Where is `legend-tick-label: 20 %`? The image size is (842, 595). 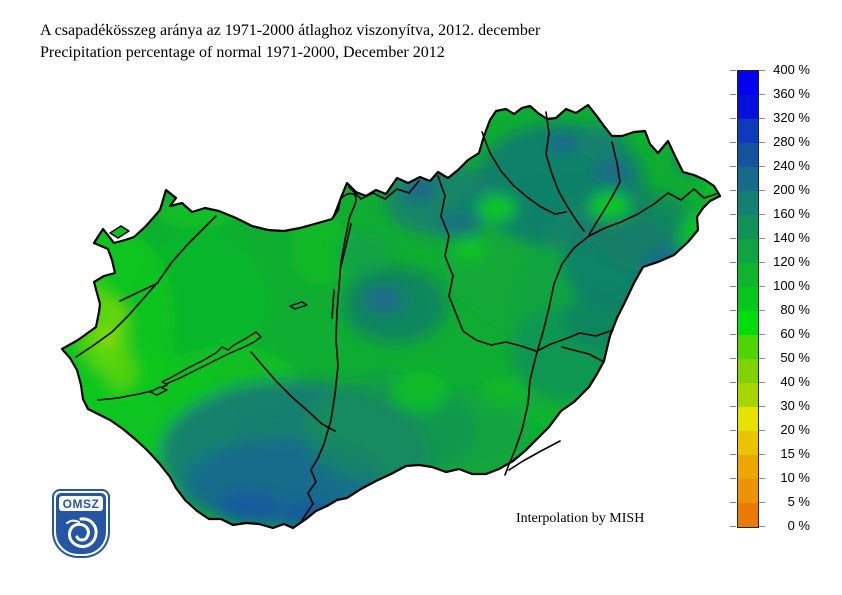
legend-tick-label: 20 % is located at coordinates (795, 429).